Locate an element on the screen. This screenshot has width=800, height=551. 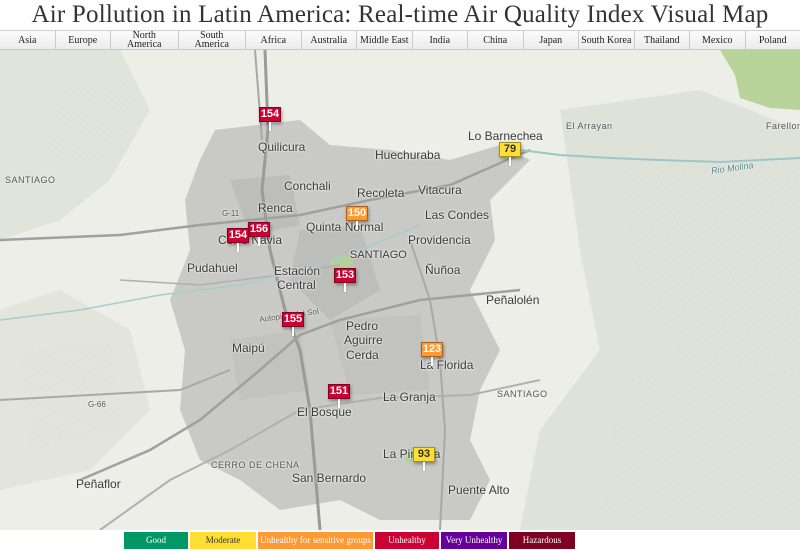
legend-moderate: Moderate is located at coordinates (223, 540).